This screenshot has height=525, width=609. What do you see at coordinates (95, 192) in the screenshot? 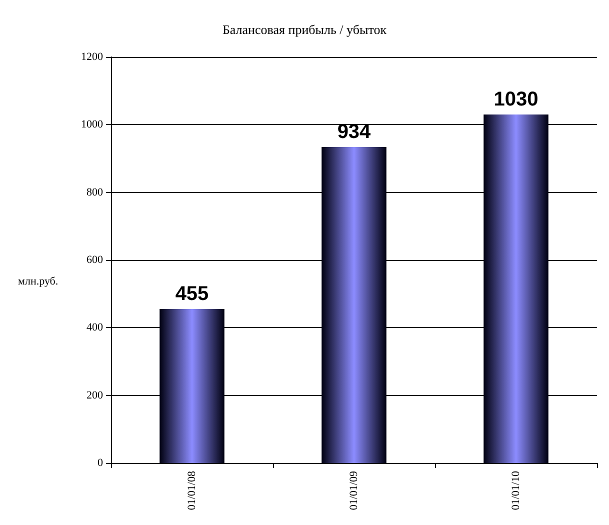
I see `y-tick-label: 800` at bounding box center [95, 192].